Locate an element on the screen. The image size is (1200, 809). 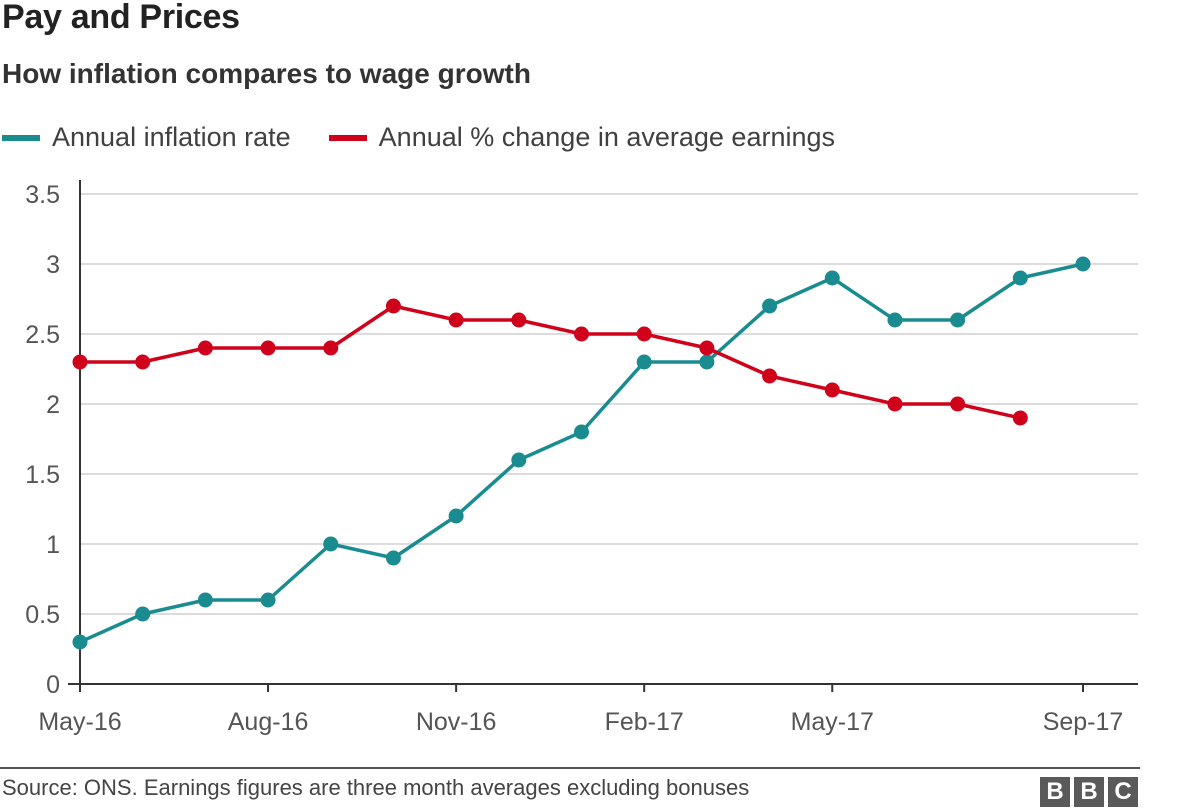
y-tick-label-1: 0.5 is located at coordinates (42, 615).